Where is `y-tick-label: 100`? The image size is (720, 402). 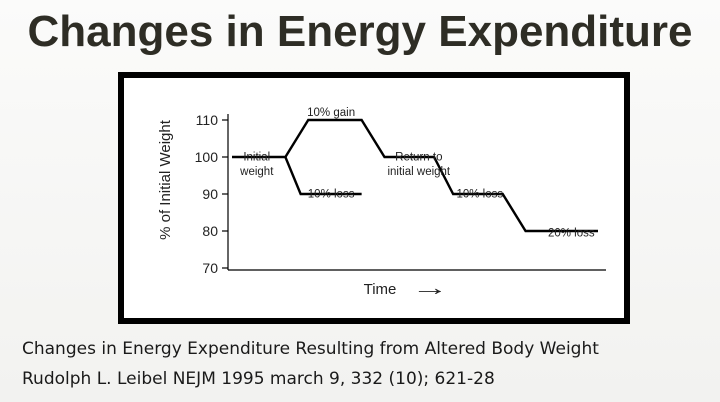
y-tick-label: 100 is located at coordinates (207, 157).